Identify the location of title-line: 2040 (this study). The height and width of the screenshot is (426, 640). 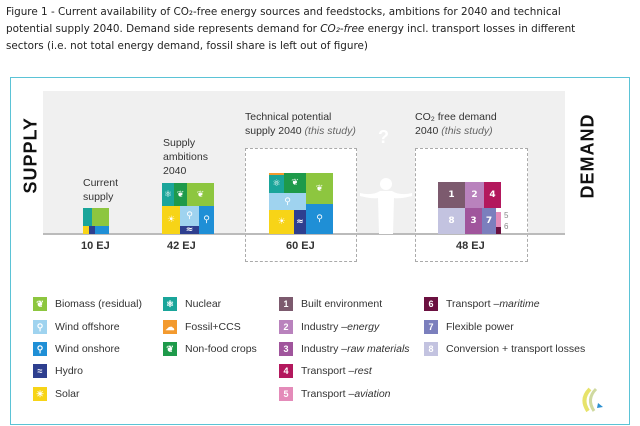
(456, 131).